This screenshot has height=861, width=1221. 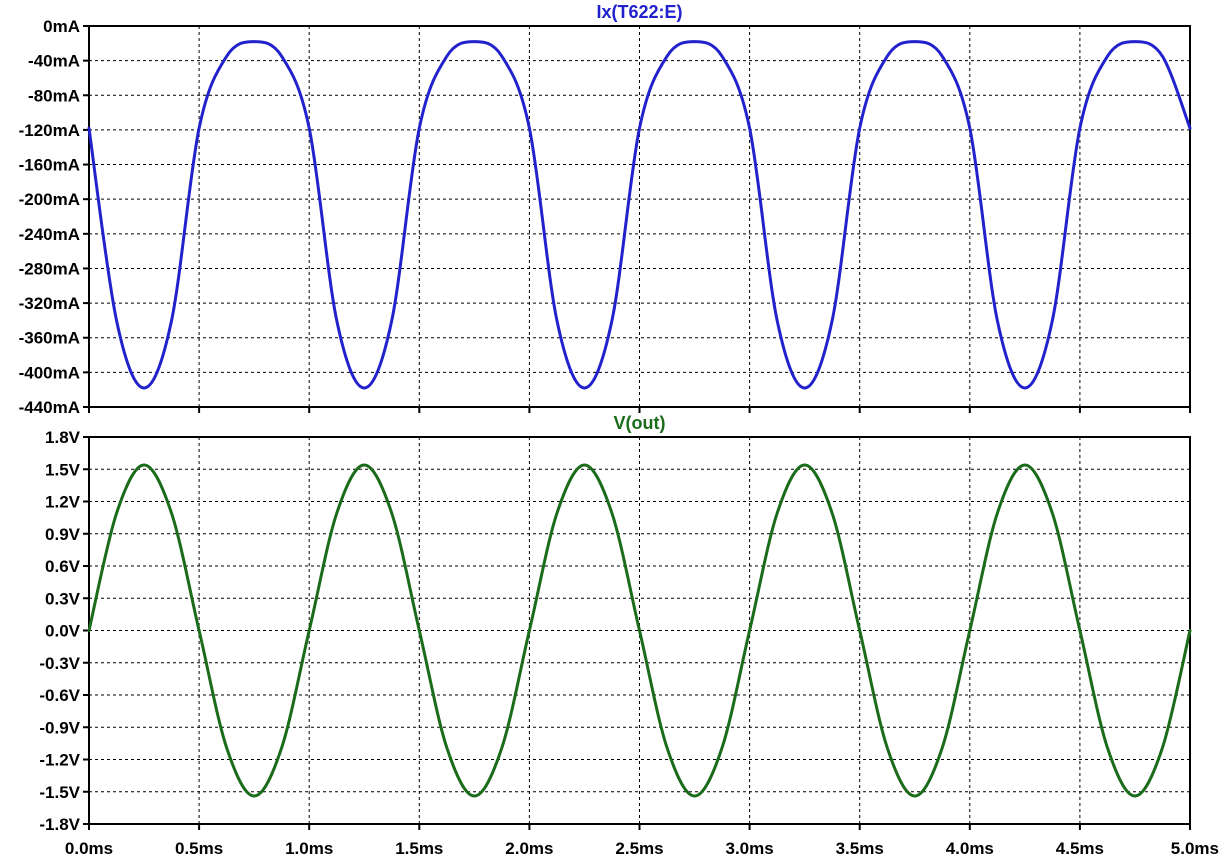 What do you see at coordinates (63, 534) in the screenshot?
I see `voltage-y-tick-label-3: 0.9V` at bounding box center [63, 534].